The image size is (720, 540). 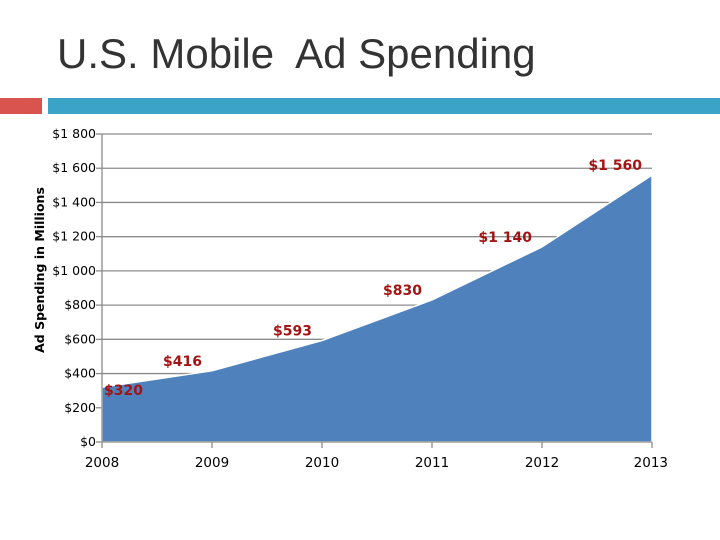 I want to click on y-tick-label: $1 000, so click(x=74, y=270).